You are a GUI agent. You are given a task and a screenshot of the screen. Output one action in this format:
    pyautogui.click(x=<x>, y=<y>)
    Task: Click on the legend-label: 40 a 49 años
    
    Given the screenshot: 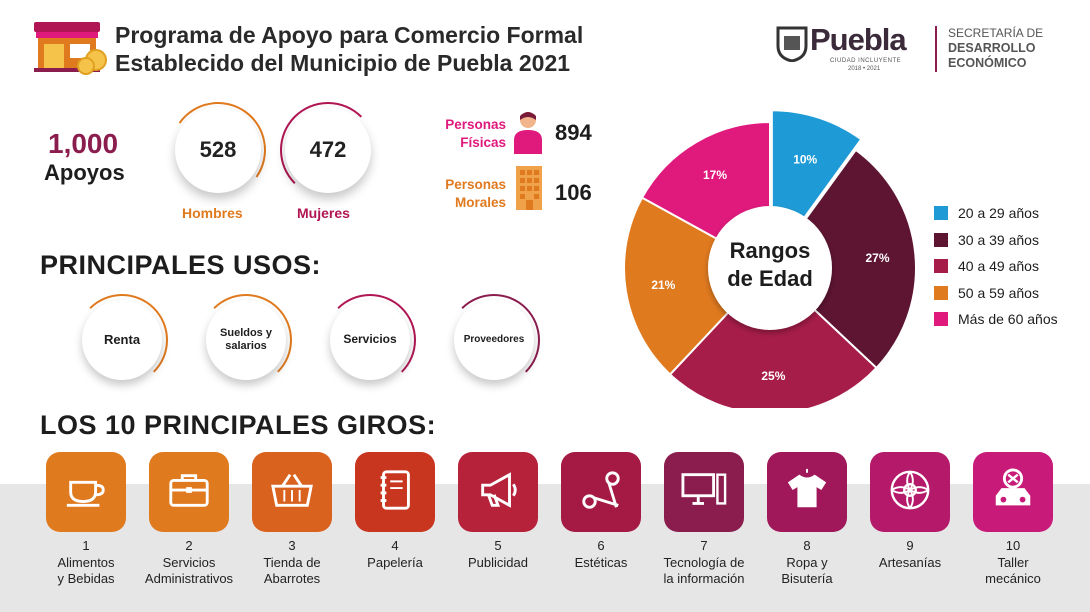 What is the action you would take?
    pyautogui.click(x=998, y=266)
    